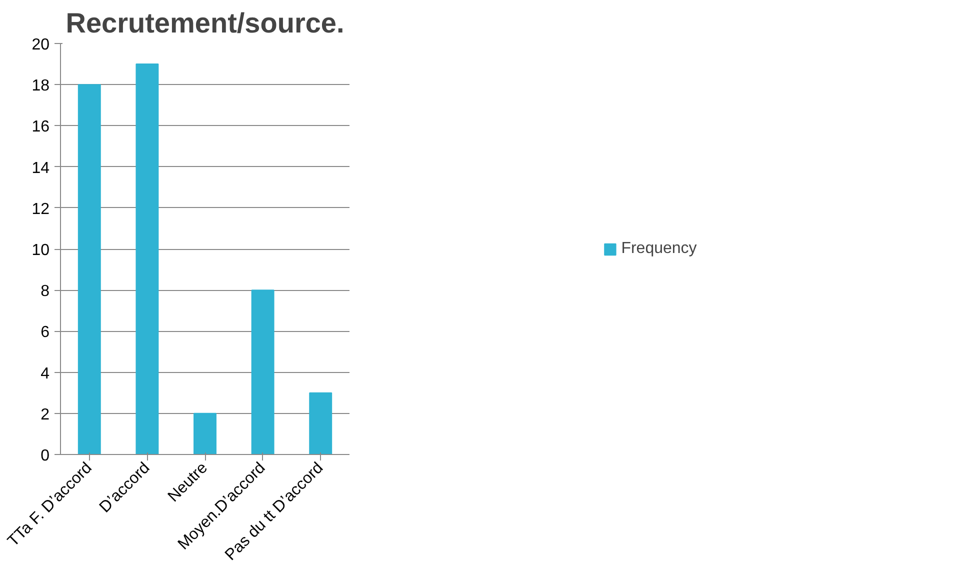 This screenshot has height=578, width=955. I want to click on y-tick-label: 14, so click(41, 168).